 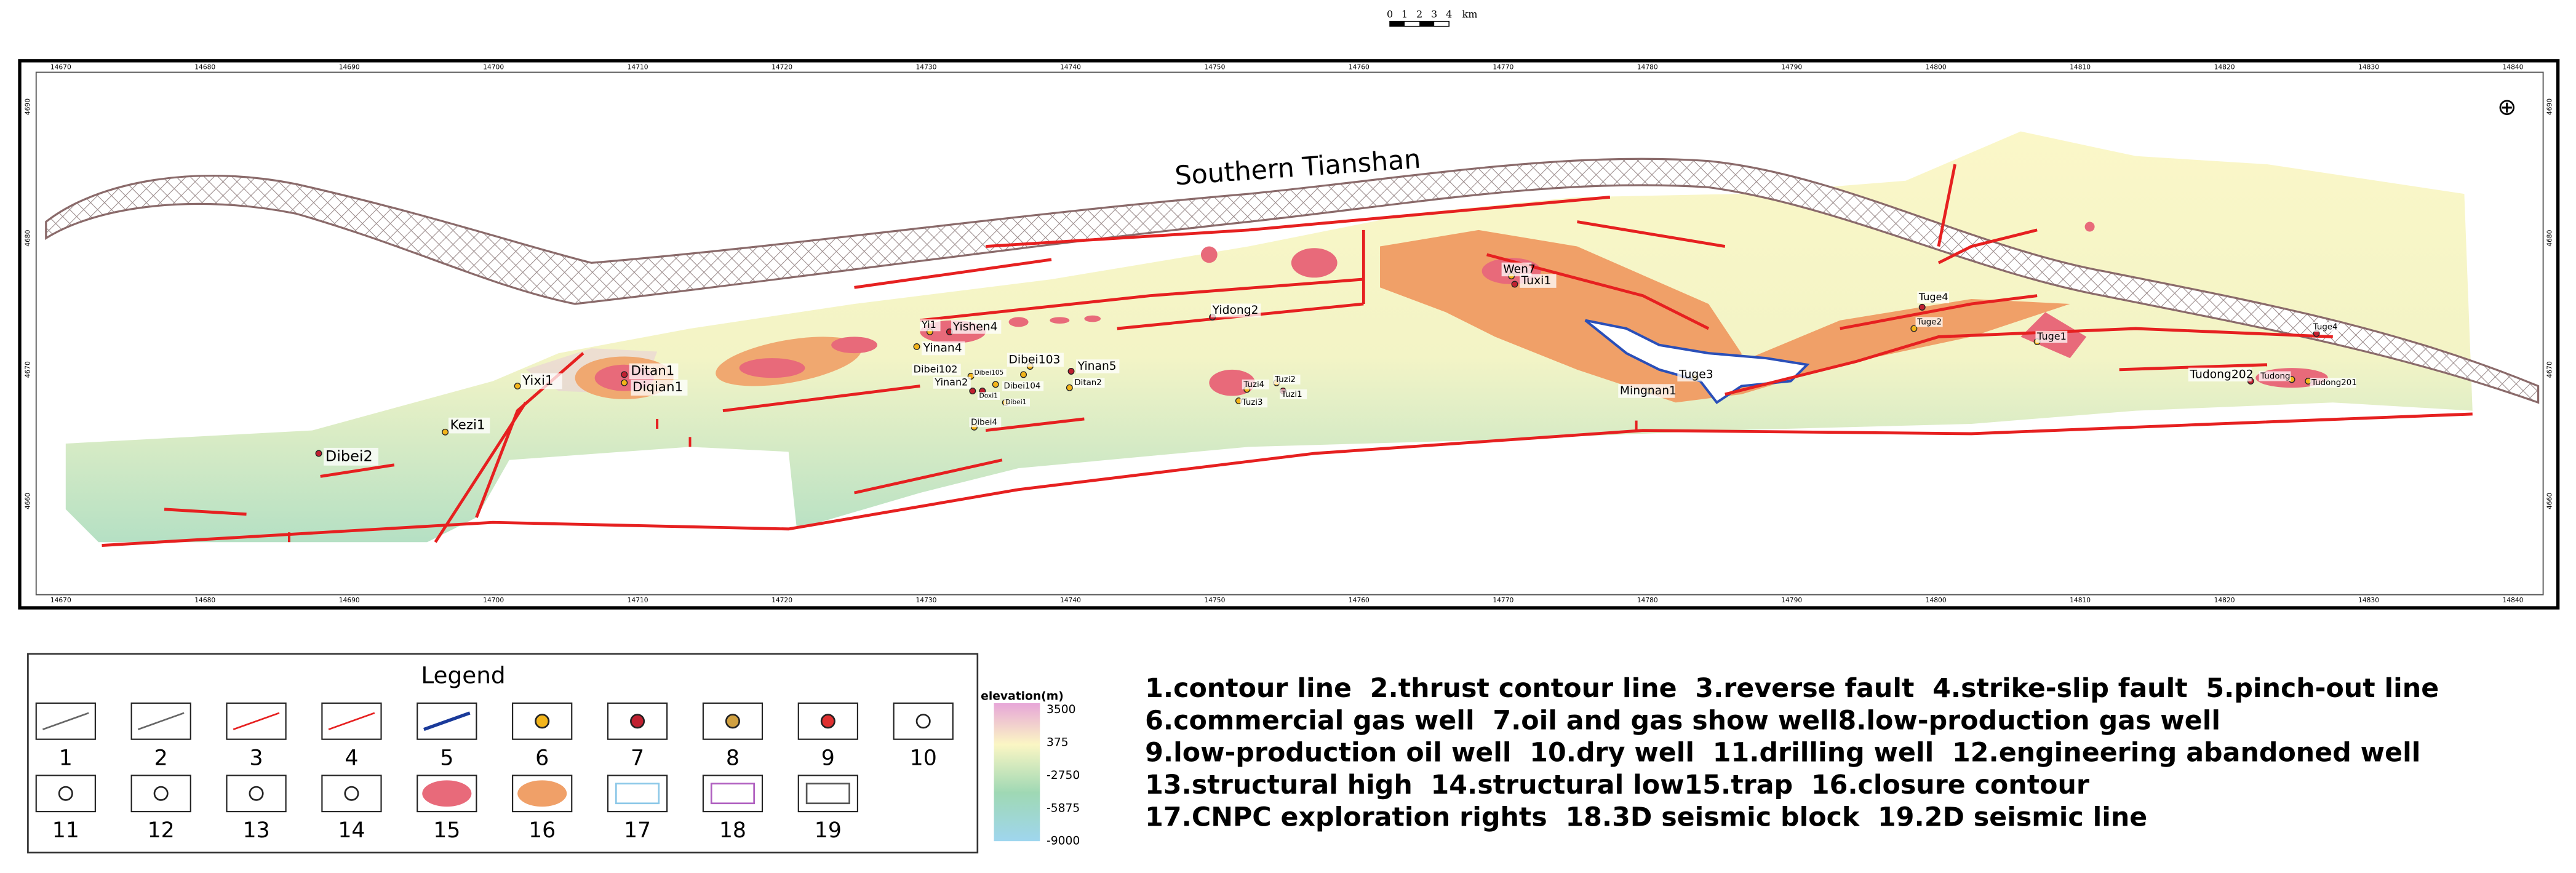 What do you see at coordinates (828, 830) in the screenshot?
I see `legend-number: 19` at bounding box center [828, 830].